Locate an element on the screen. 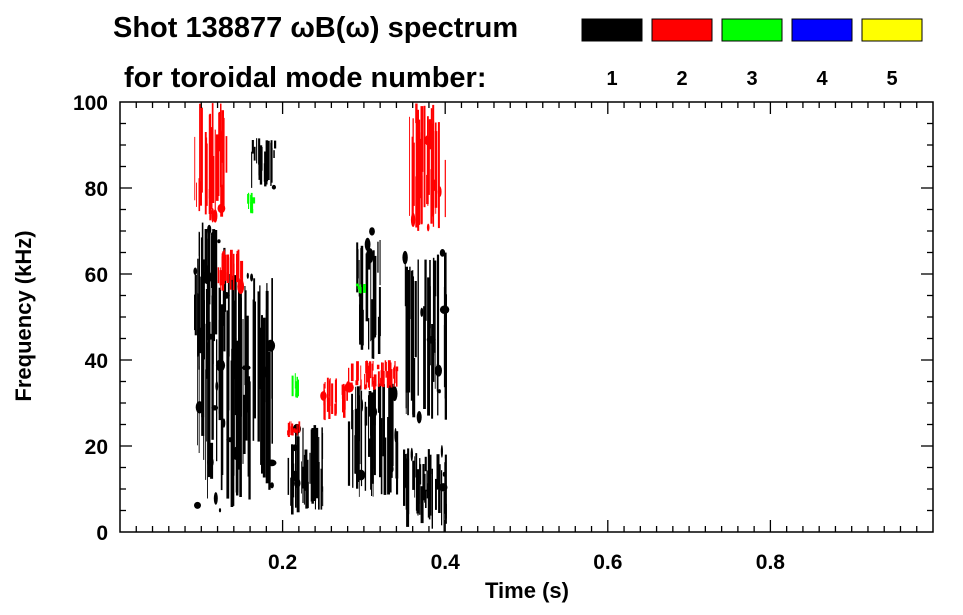  y-tick-label: 80 is located at coordinates (96, 189).